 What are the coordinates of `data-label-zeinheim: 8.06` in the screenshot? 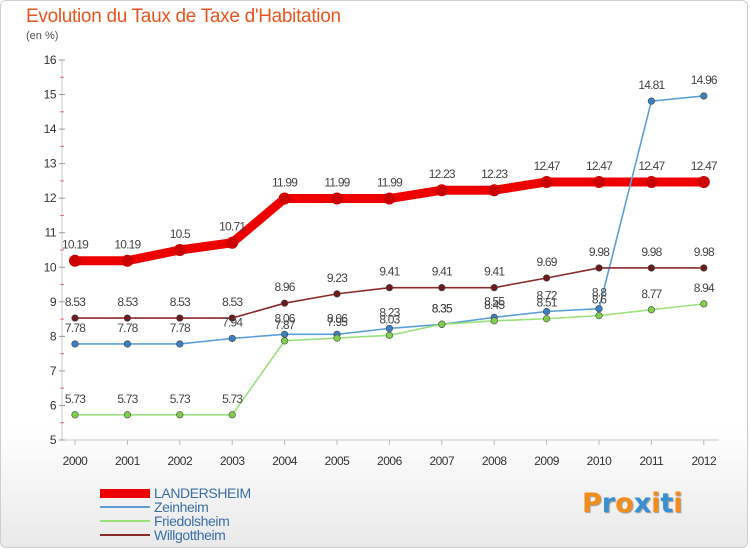 It's located at (285, 318).